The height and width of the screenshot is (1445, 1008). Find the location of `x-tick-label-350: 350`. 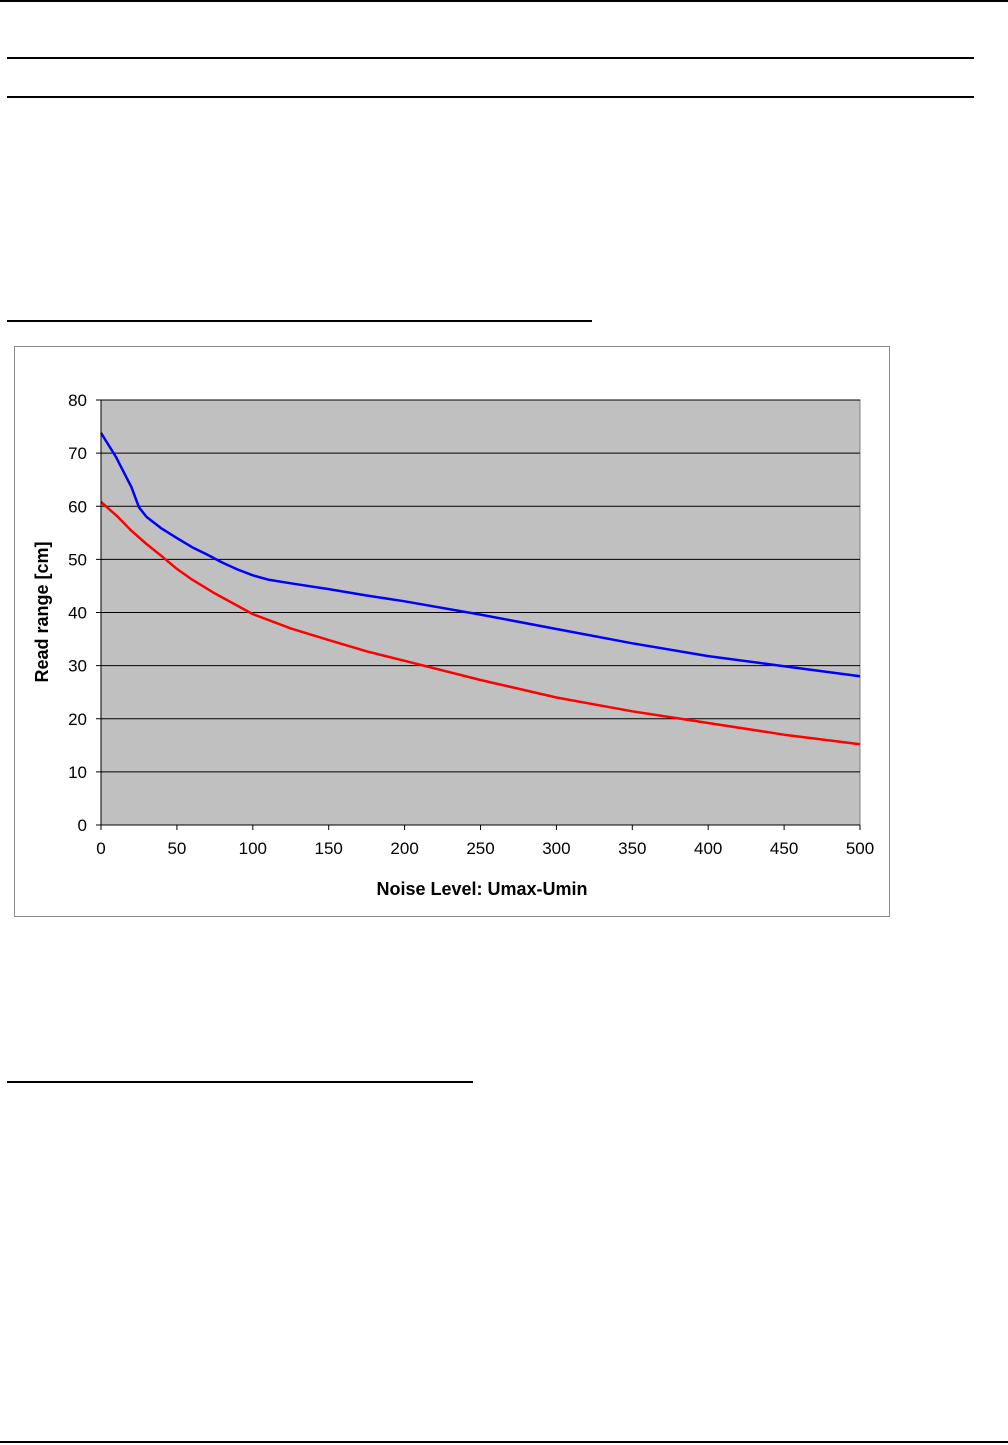

x-tick-label-350: 350 is located at coordinates (632, 848).